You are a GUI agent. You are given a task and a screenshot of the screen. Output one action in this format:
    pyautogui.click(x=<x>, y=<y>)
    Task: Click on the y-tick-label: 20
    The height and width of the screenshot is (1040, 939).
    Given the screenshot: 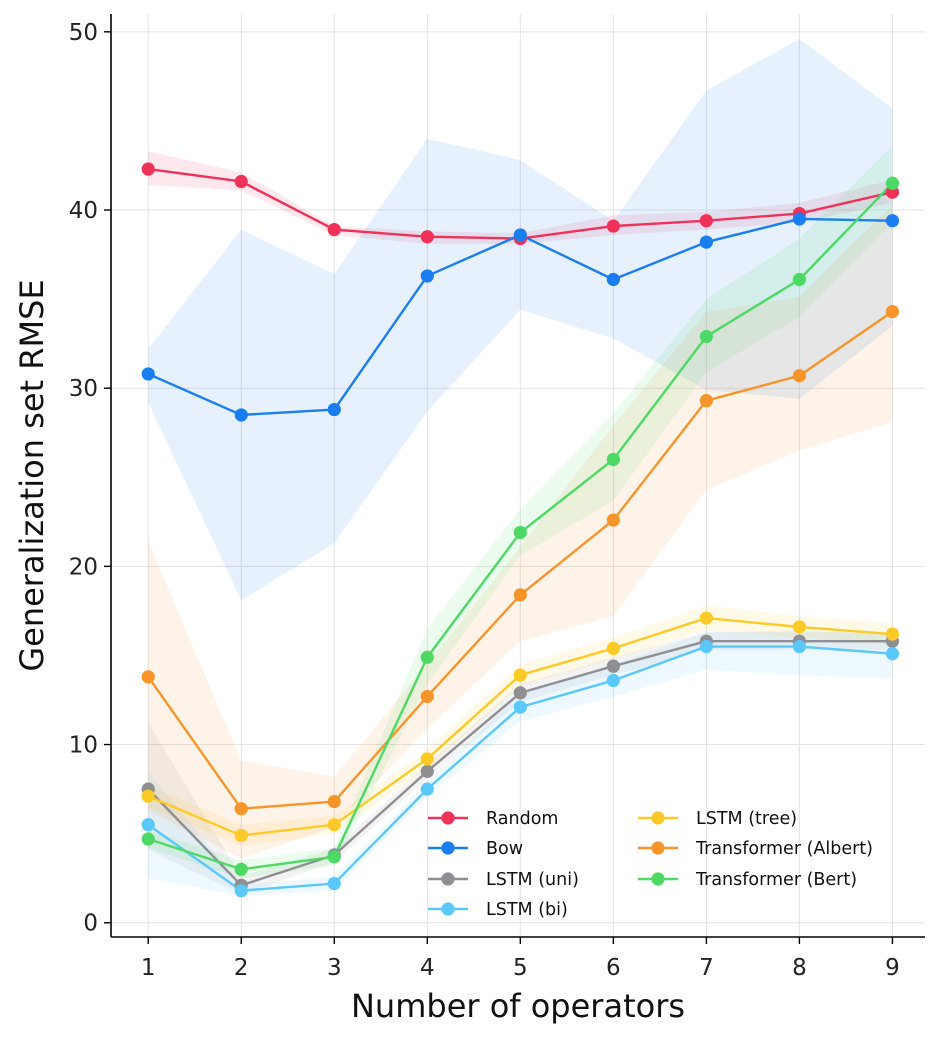 What is the action you would take?
    pyautogui.click(x=83, y=567)
    